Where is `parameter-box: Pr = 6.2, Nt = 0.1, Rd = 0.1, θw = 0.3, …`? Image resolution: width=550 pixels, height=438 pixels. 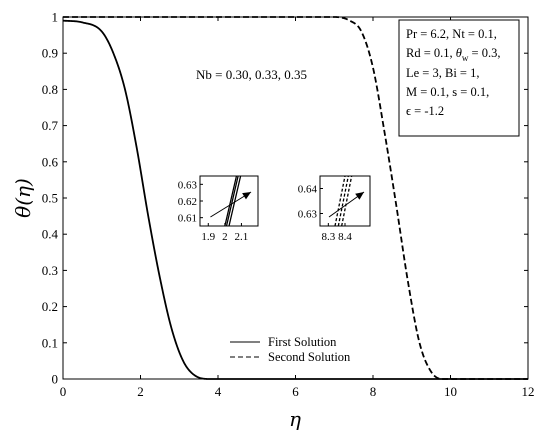
parameter-box: Pr = 6.2, Nt = 0.1, Rd = 0.1, θw = 0.3, … is located at coordinates (459, 78).